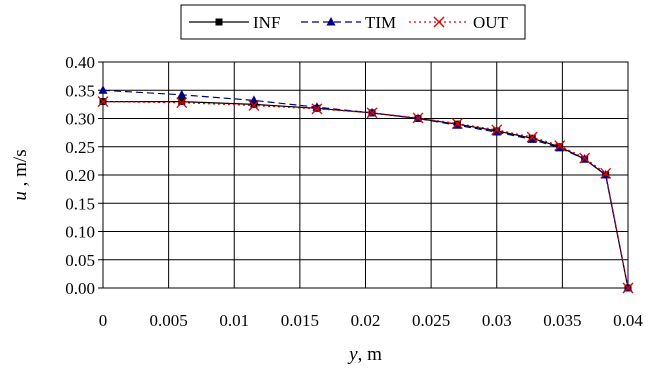  Describe the element at coordinates (380, 22) in the screenshot. I see `legend-label-tim: TIM` at that location.